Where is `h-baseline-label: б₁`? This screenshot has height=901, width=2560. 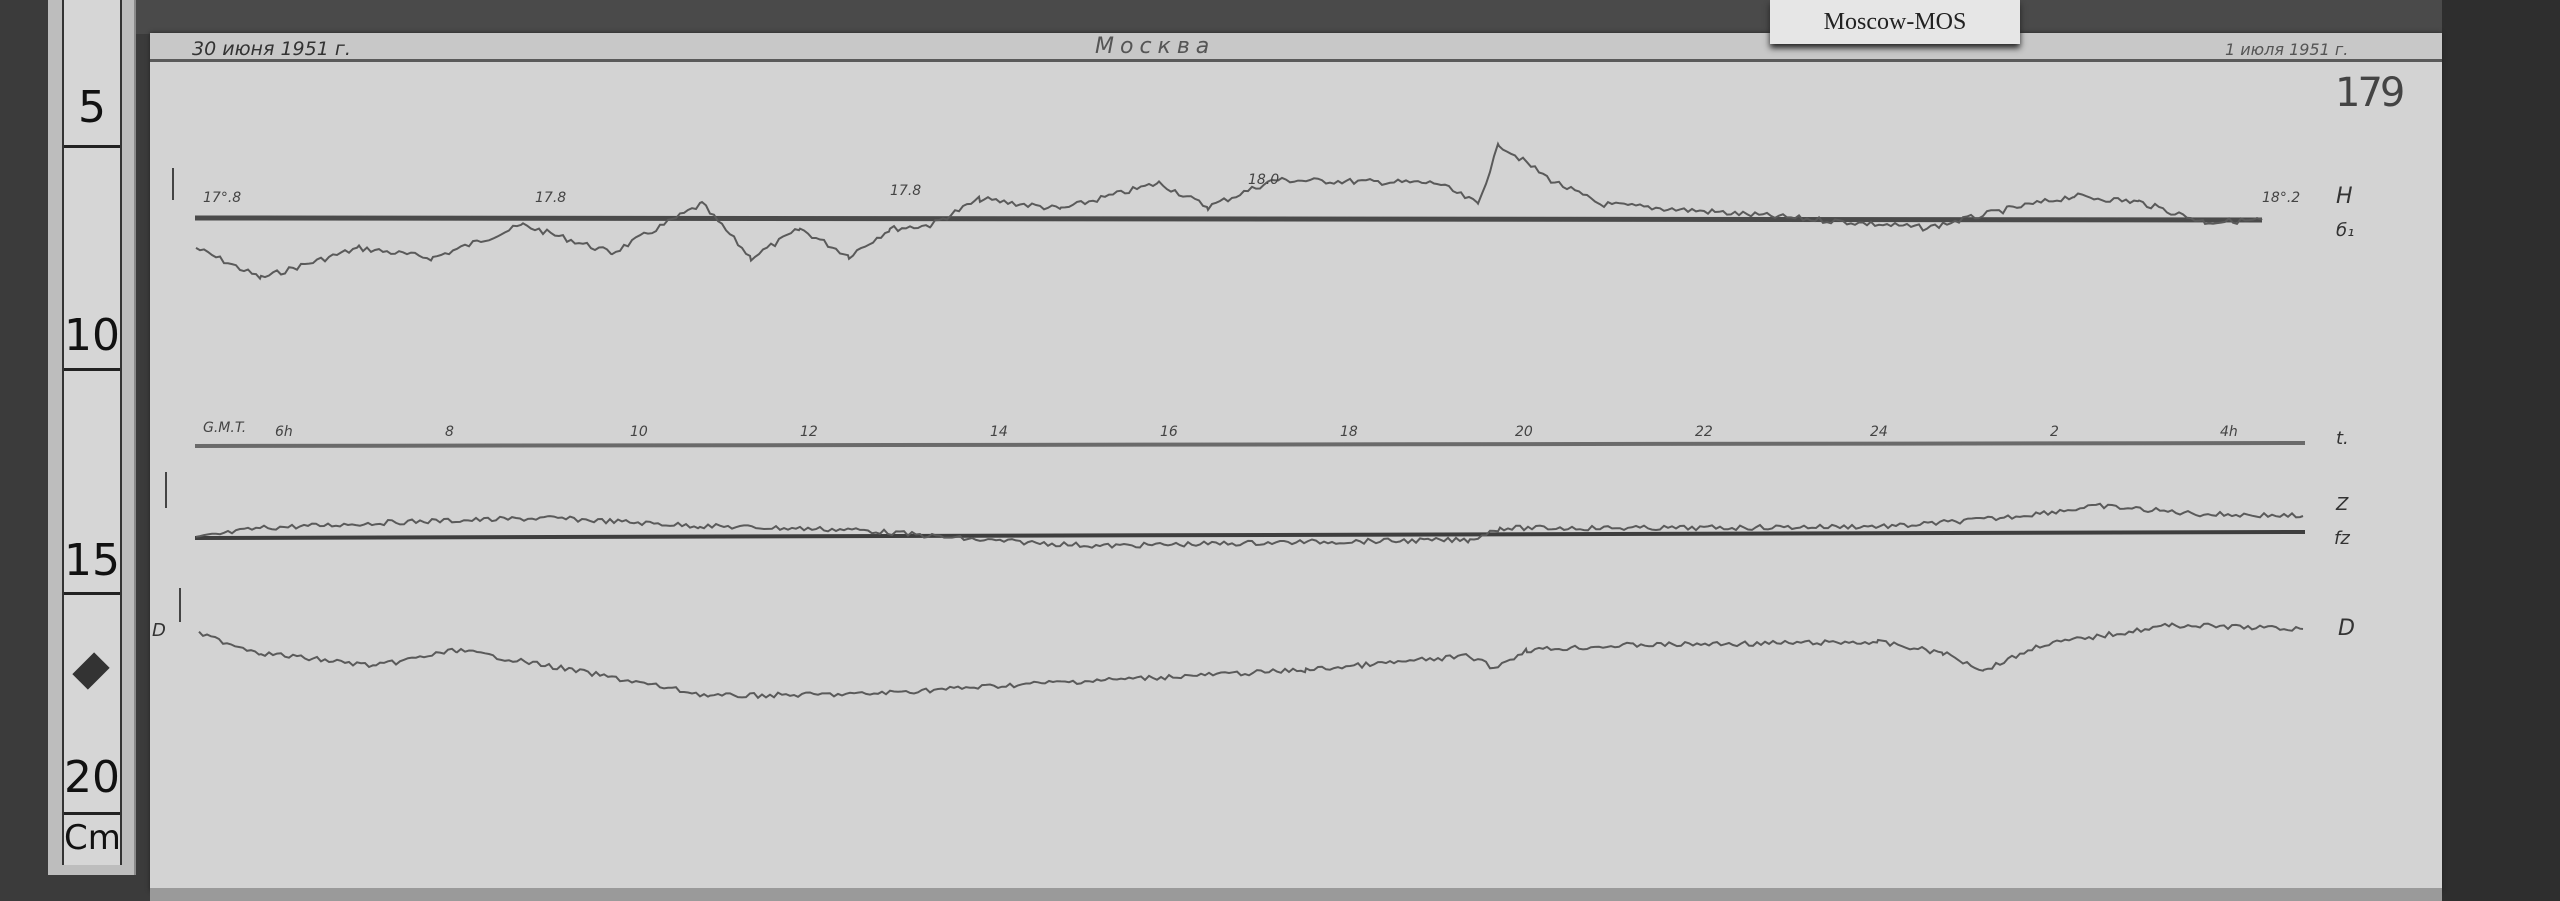
h-baseline-label: б₁ is located at coordinates (2345, 230).